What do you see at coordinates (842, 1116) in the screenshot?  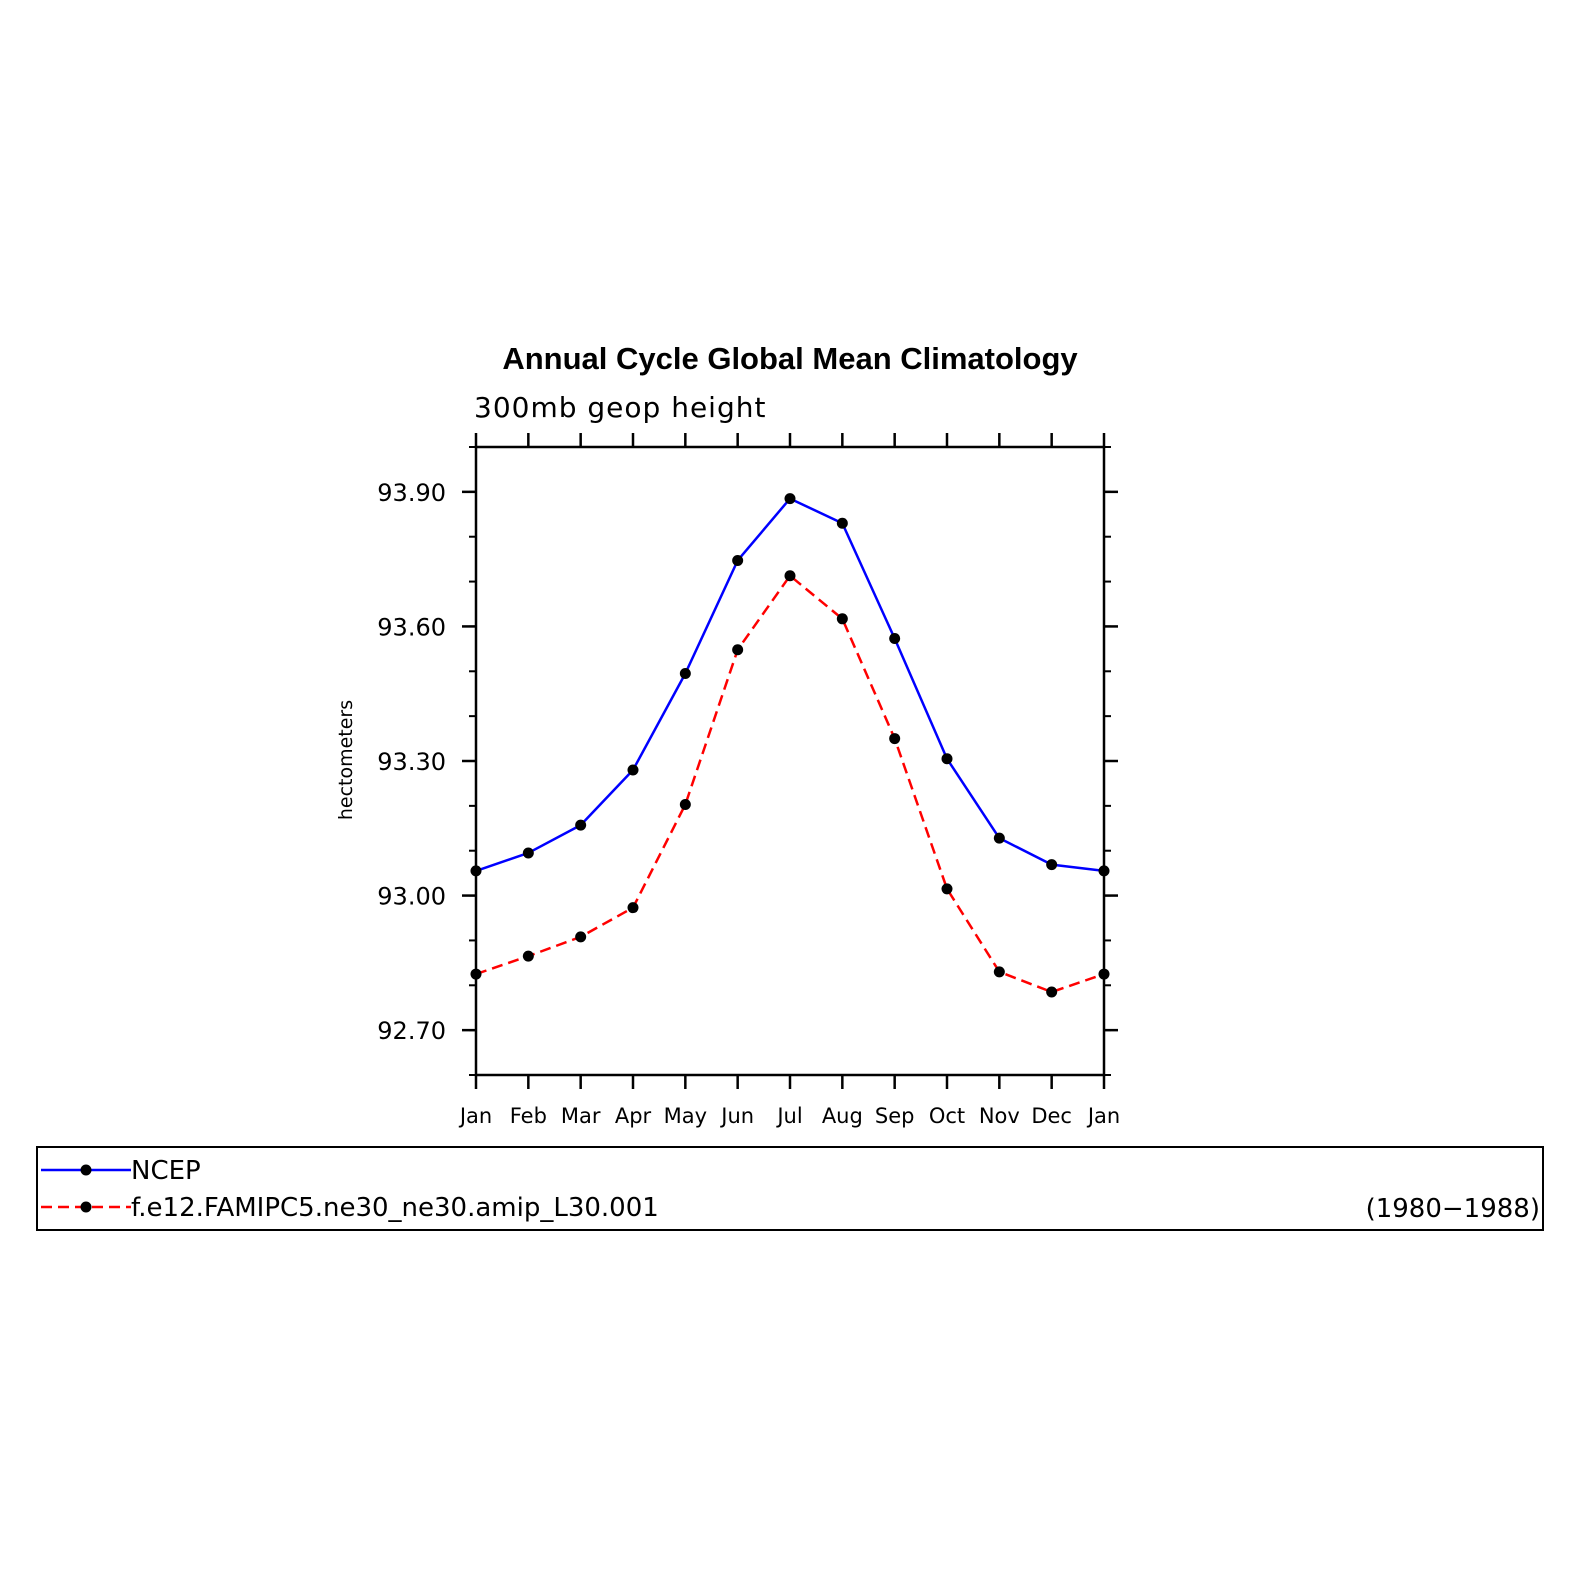 I see `x-tick-label: Aug` at bounding box center [842, 1116].